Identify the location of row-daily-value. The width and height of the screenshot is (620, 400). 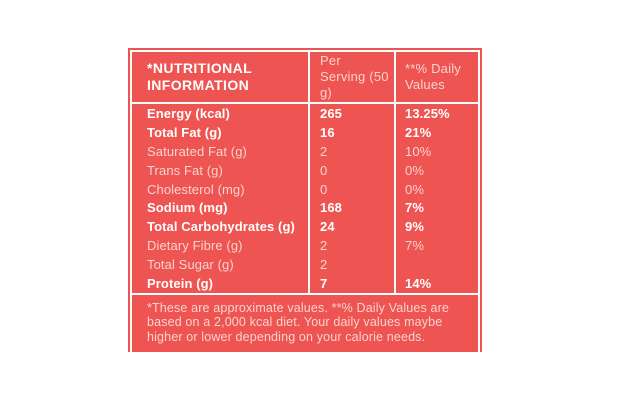
(437, 265).